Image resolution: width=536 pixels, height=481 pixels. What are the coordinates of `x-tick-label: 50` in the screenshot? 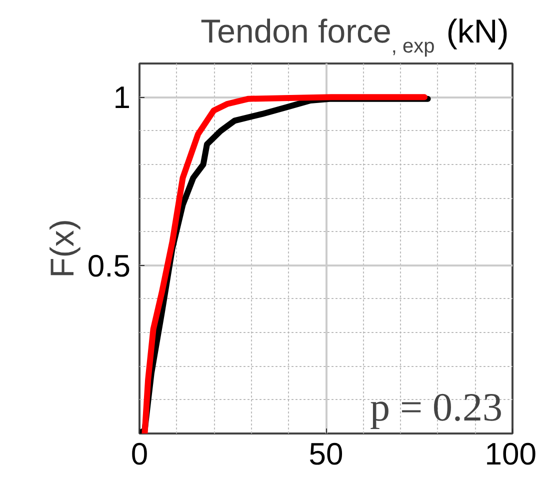 It's located at (326, 454).